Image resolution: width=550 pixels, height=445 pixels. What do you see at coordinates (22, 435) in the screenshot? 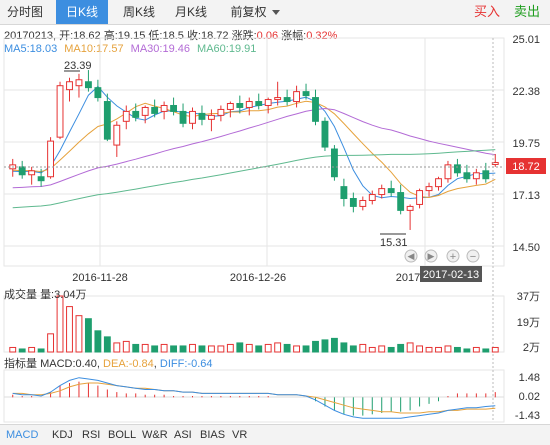
I see `indicator-tab-macd: MACD` at bounding box center [22, 435].